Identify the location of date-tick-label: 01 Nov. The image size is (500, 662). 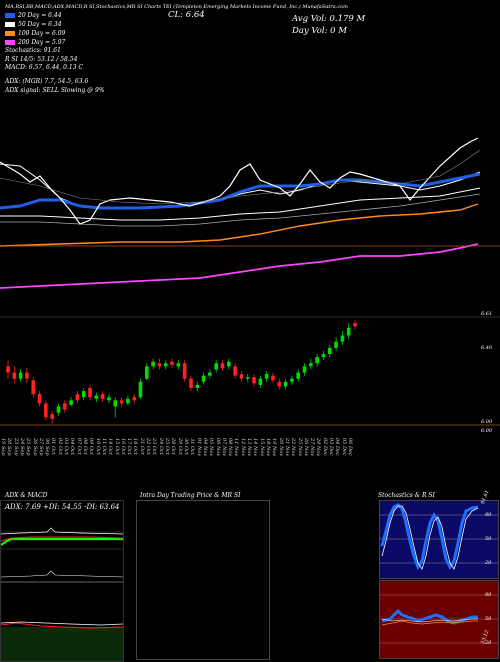
(198, 447).